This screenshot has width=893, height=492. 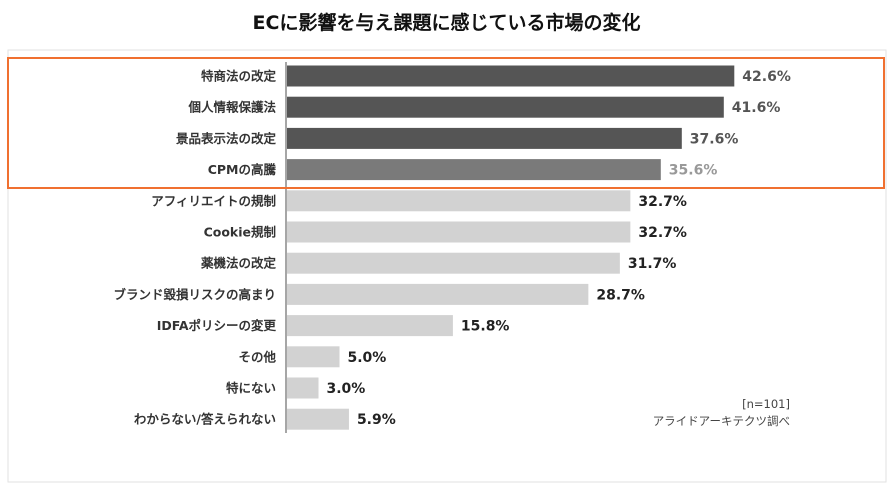 What do you see at coordinates (620, 295) in the screenshot?
I see `value-label: 28.7%` at bounding box center [620, 295].